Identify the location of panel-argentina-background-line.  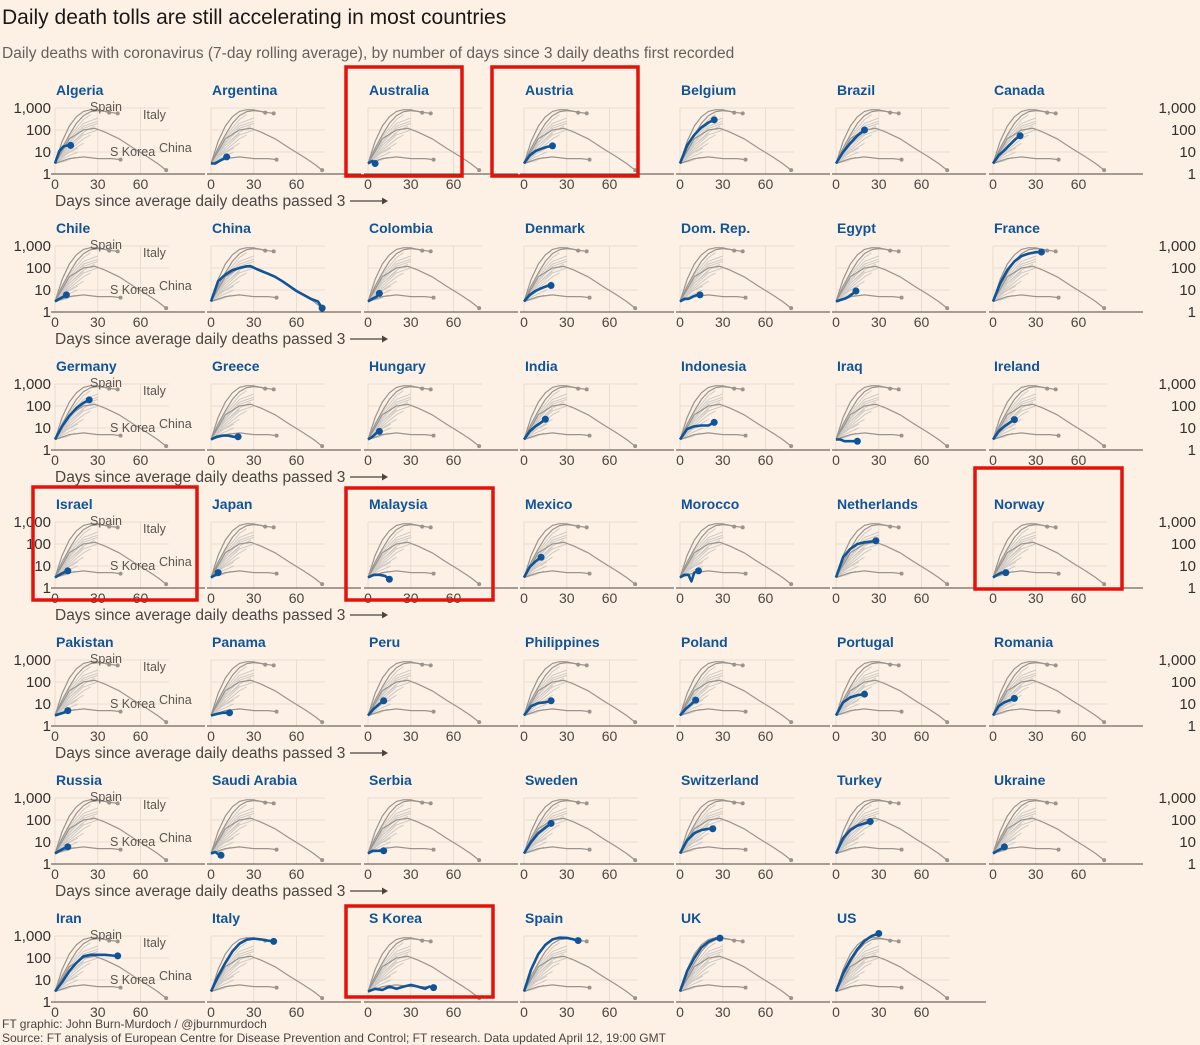
(232, 146).